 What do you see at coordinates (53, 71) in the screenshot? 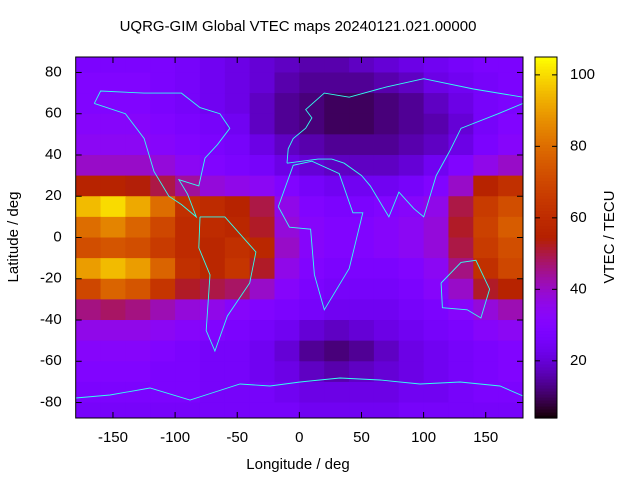
I see `y-tick-label: 80` at bounding box center [53, 71].